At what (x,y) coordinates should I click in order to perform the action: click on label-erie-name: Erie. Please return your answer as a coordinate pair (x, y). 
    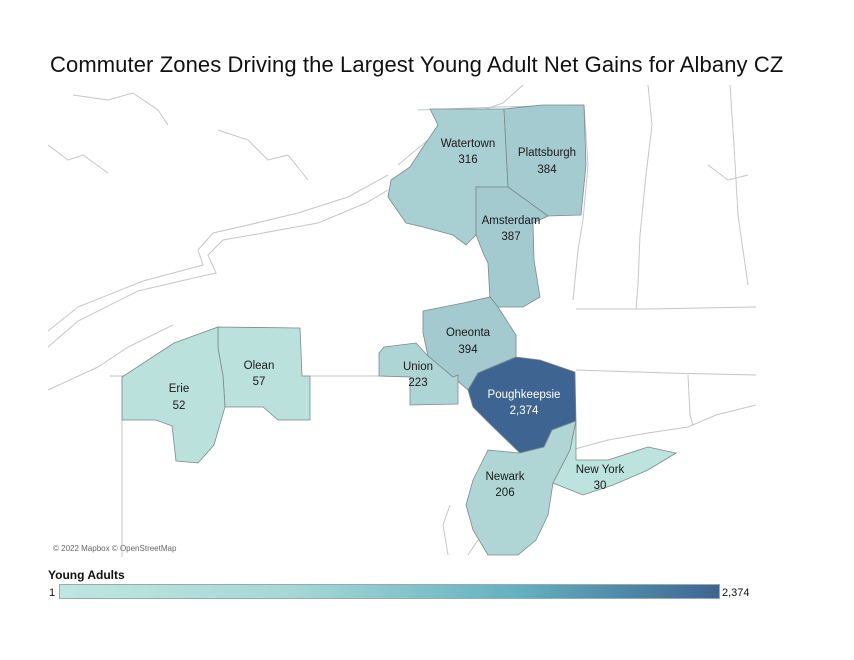
    Looking at the image, I should click on (179, 389).